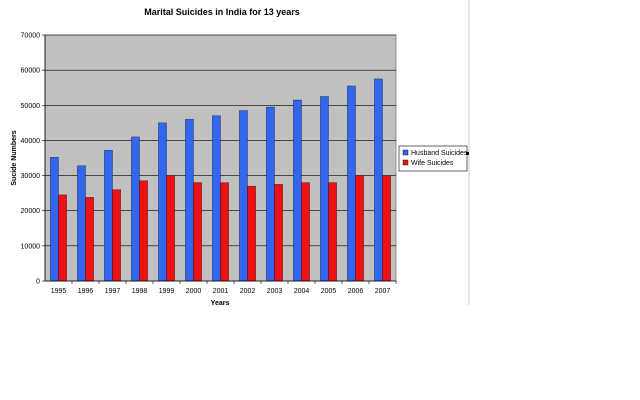  Describe the element at coordinates (248, 291) in the screenshot. I see `x-tick-label: 2002` at that location.